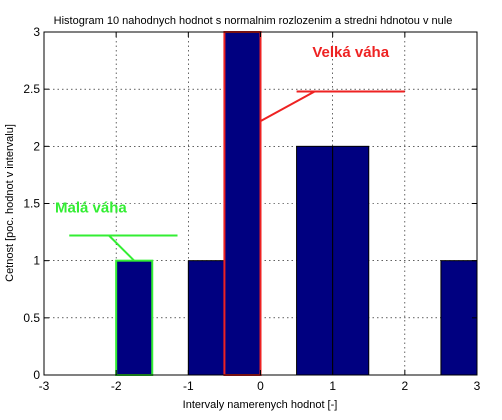 This screenshot has height=420, width=502. I want to click on annotation-label: Malá váha, so click(91, 208).